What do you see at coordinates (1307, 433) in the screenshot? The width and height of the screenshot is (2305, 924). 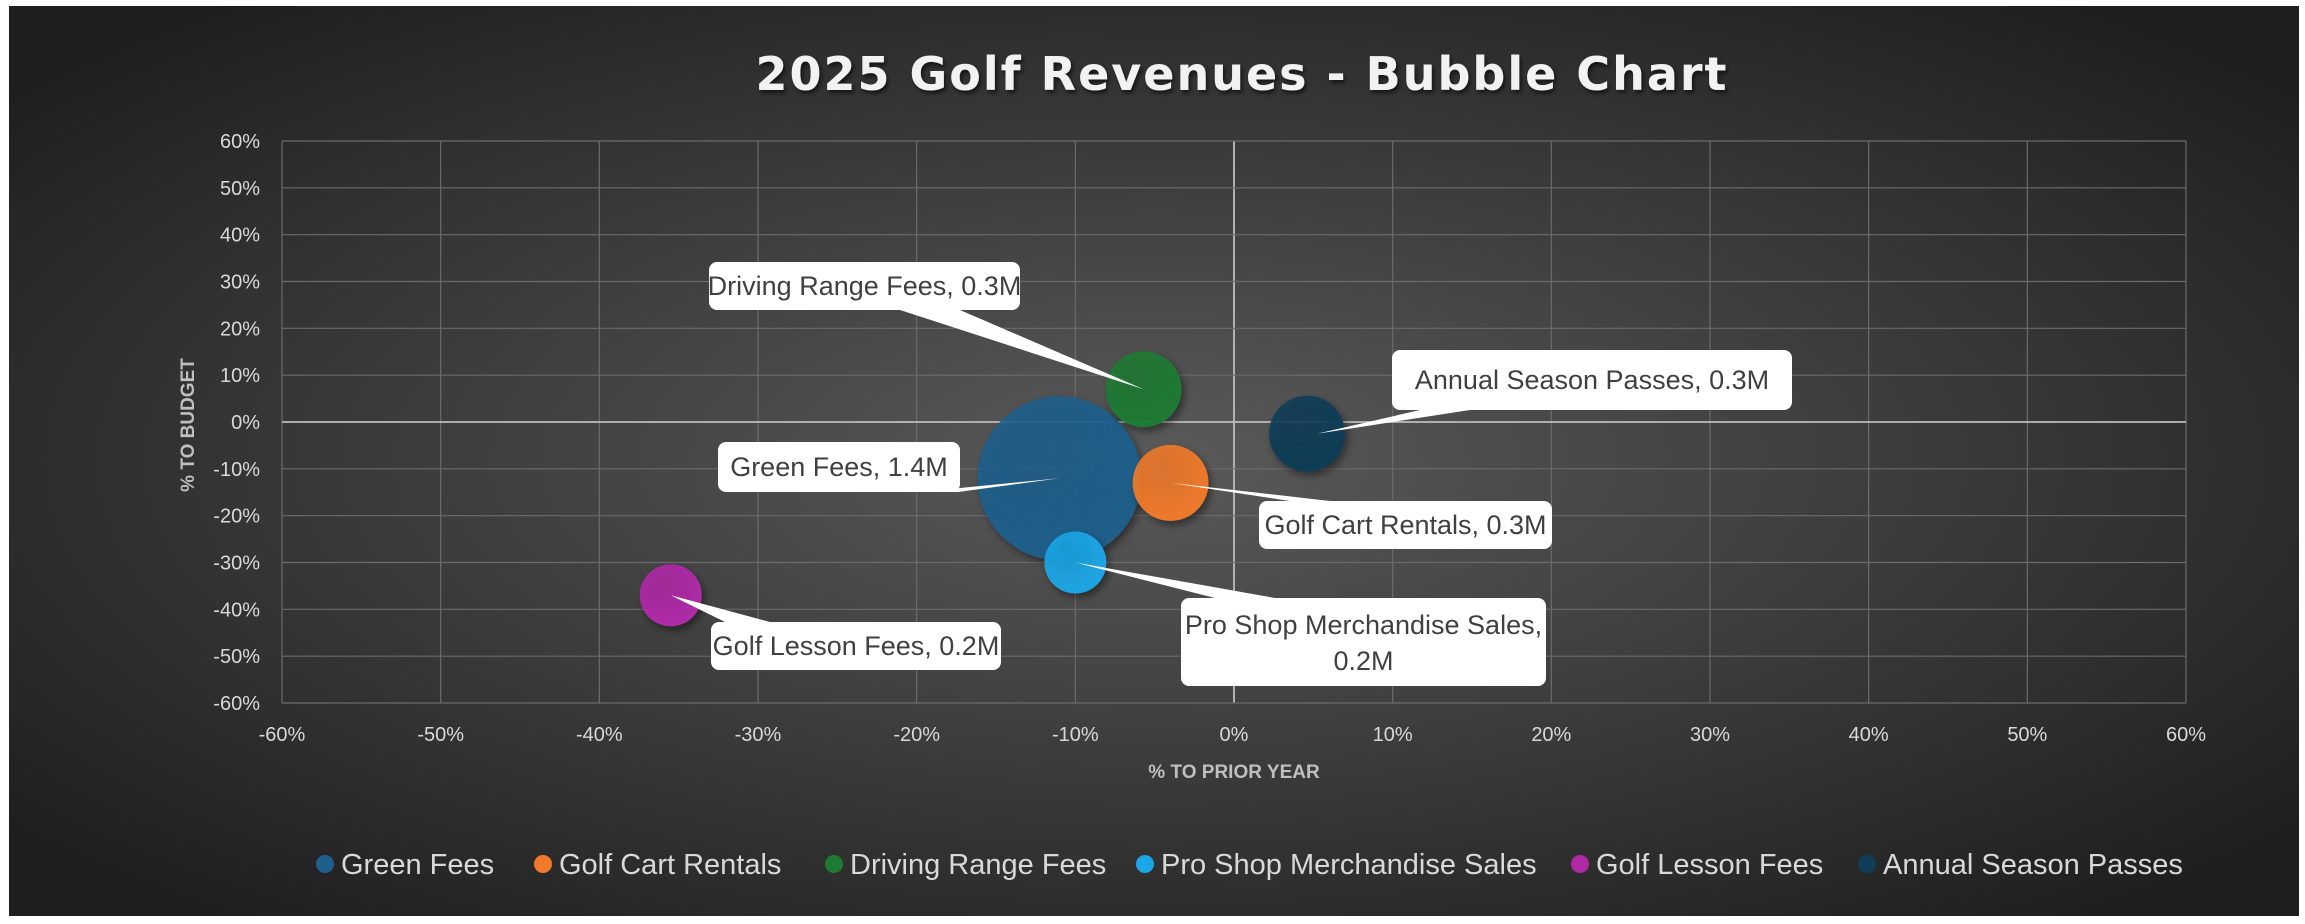 I see `bubble-annual-season-passes` at bounding box center [1307, 433].